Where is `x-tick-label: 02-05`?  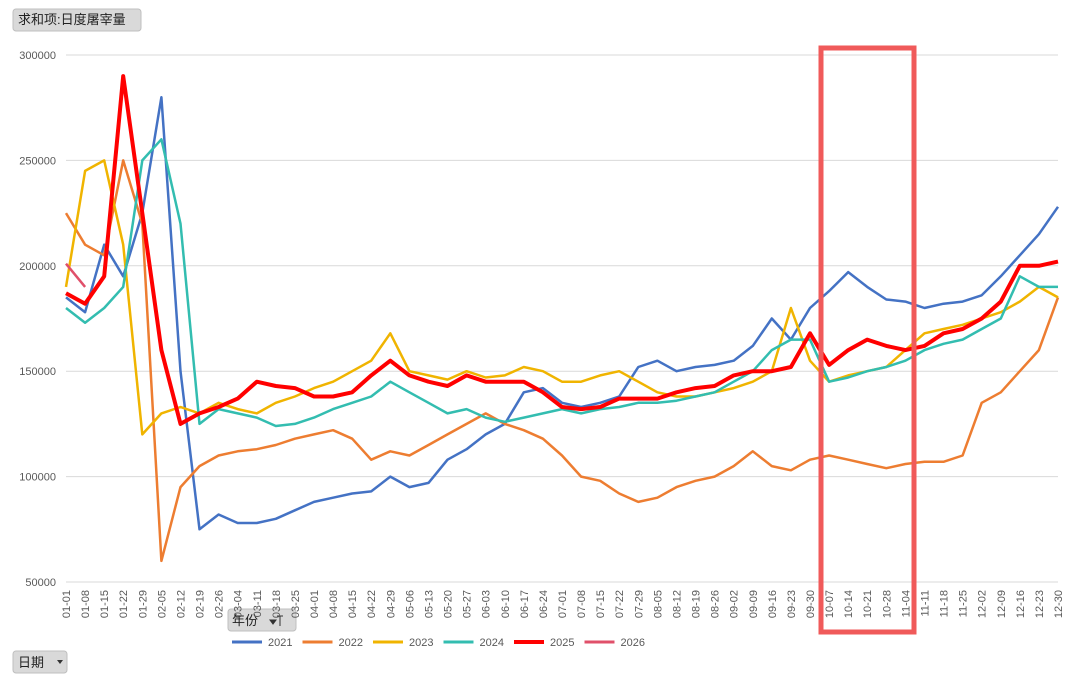 x-tick-label: 02-05 is located at coordinates (162, 604).